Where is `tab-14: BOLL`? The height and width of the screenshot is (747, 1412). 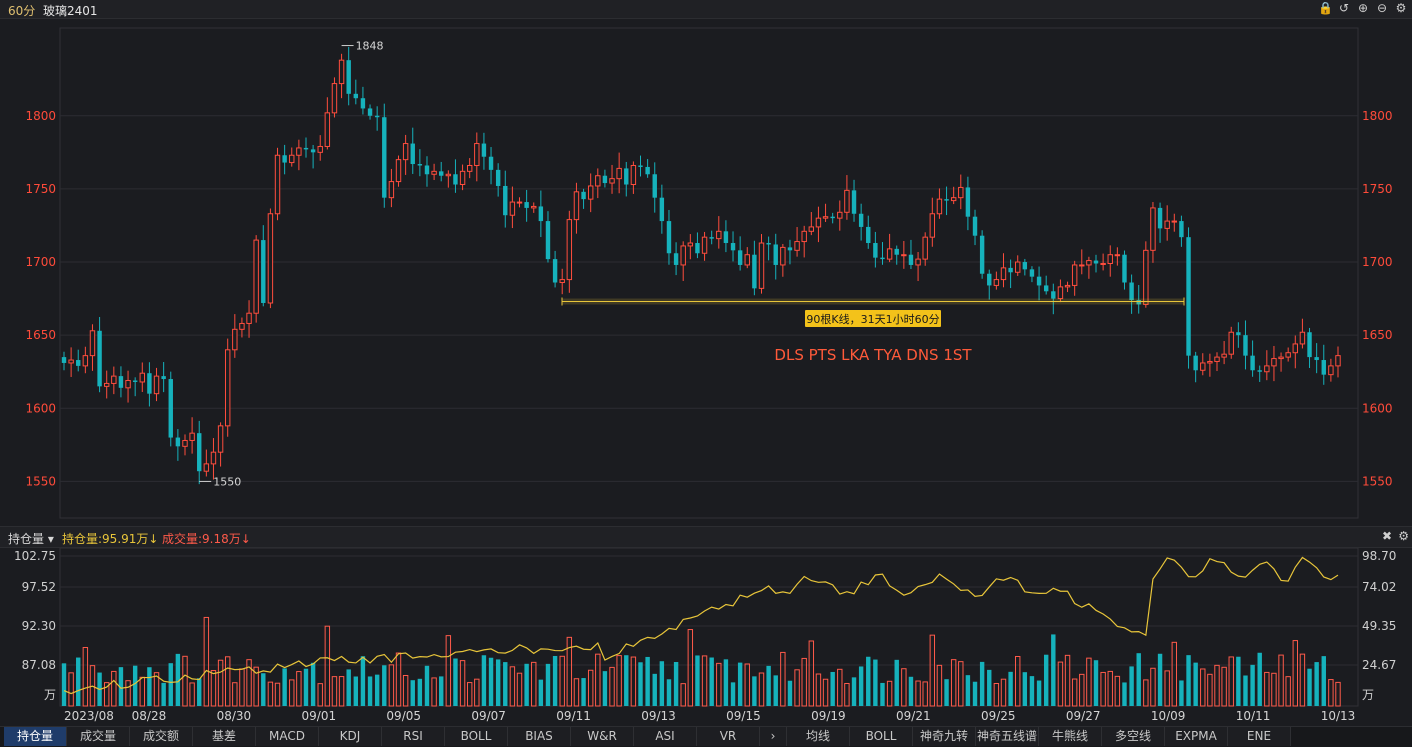
tab-14: BOLL is located at coordinates (881, 736).